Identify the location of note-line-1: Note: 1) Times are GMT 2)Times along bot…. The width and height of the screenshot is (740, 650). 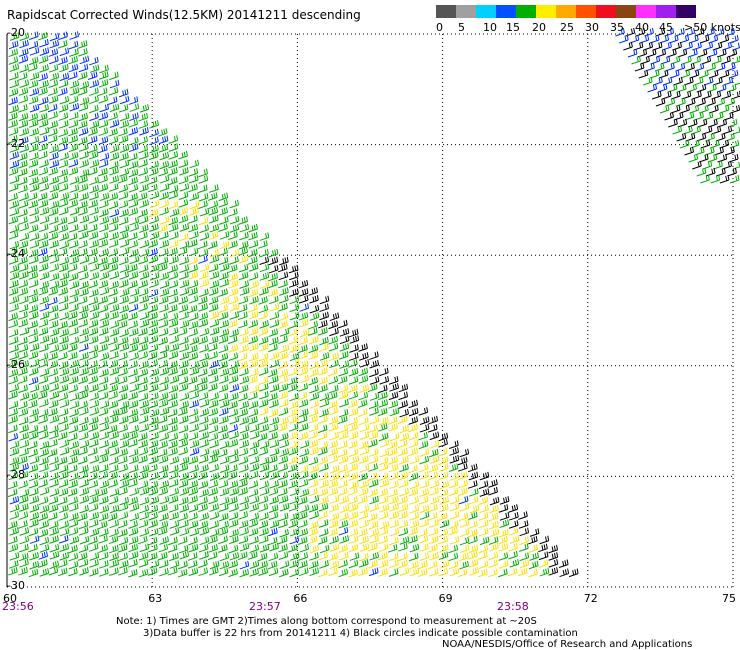
(326, 621).